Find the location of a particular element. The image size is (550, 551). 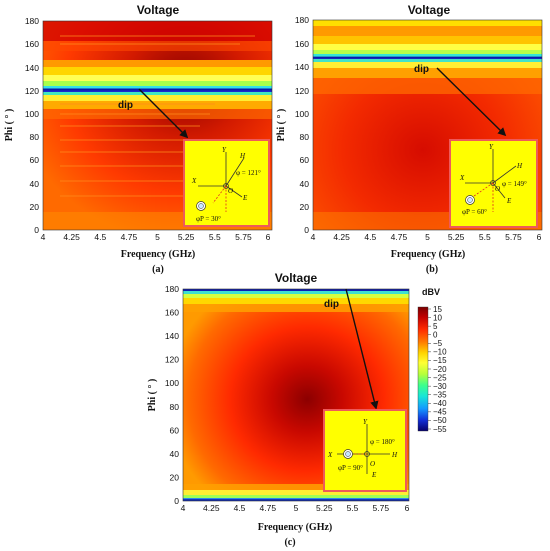

panel-b-xticks: 4 4.25 4.5 4.75 5 5.25 5.5 5.75 6 is located at coordinates (426, 237).